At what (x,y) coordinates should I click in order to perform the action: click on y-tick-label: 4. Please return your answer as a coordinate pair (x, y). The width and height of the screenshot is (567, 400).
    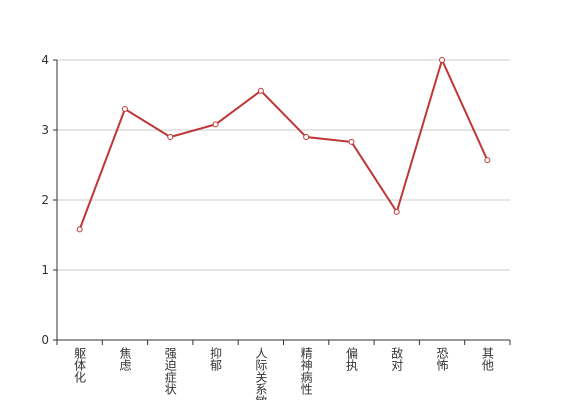
    Looking at the image, I should click on (45, 60).